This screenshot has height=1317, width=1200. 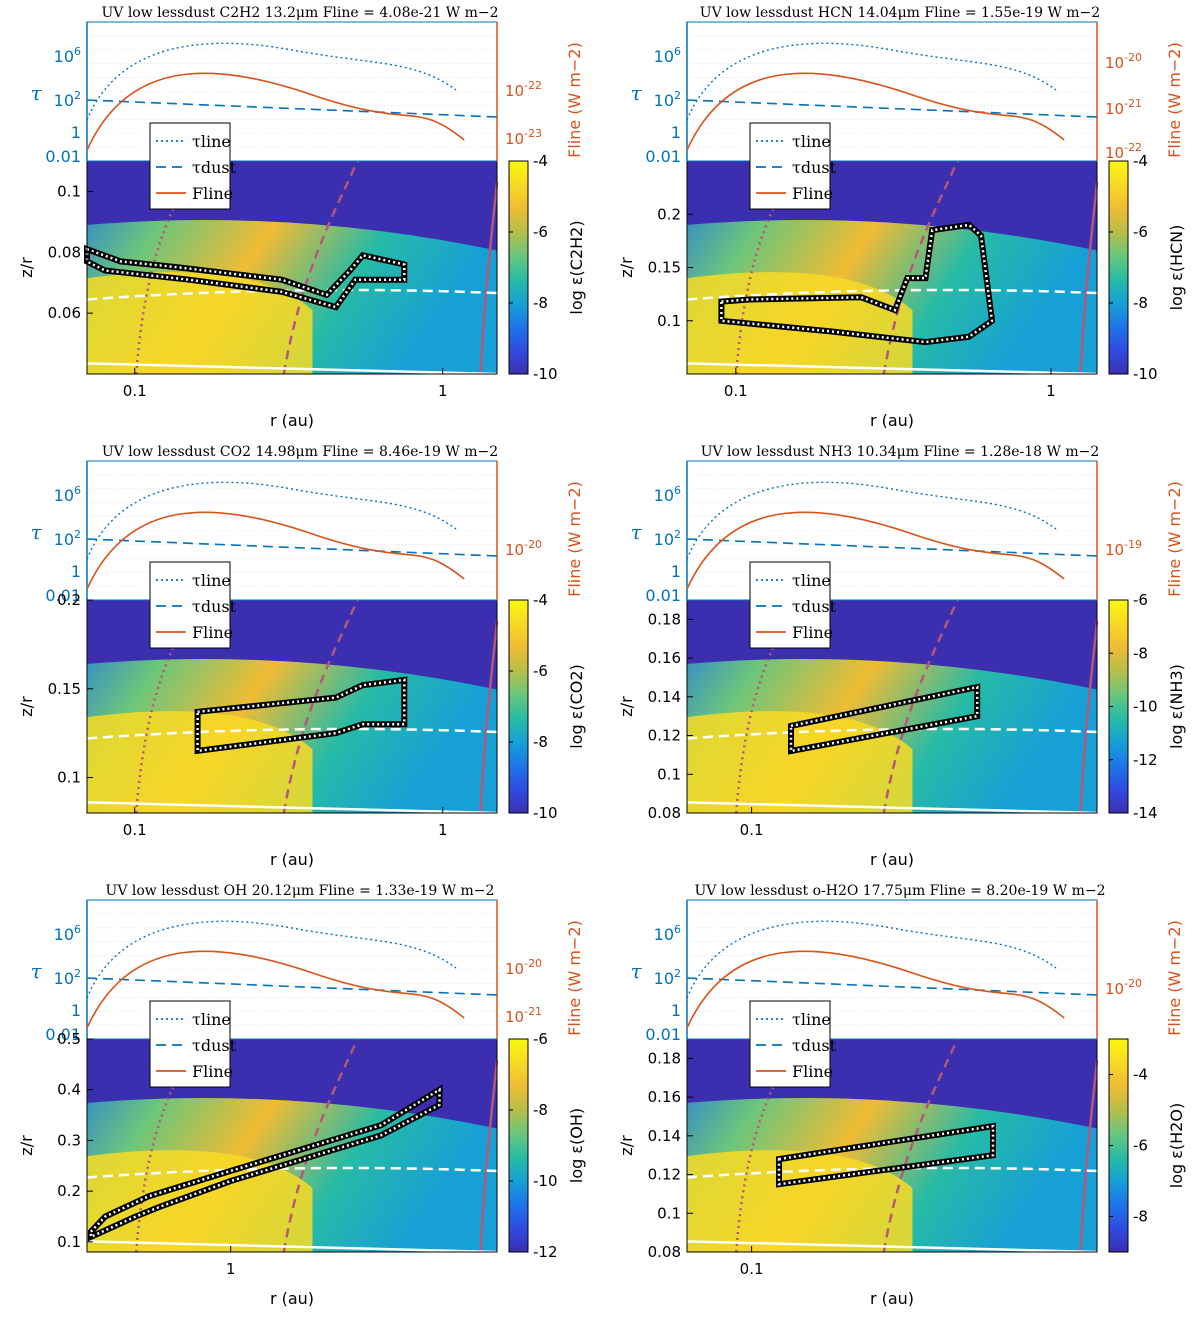 I want to click on fline-curve, so click(x=275, y=111).